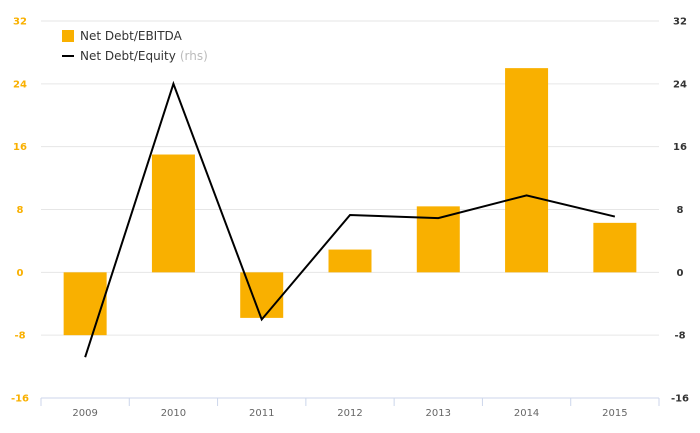 The width and height of the screenshot is (700, 433). What do you see at coordinates (680, 84) in the screenshot?
I see `y-right-tick-label: 24` at bounding box center [680, 84].